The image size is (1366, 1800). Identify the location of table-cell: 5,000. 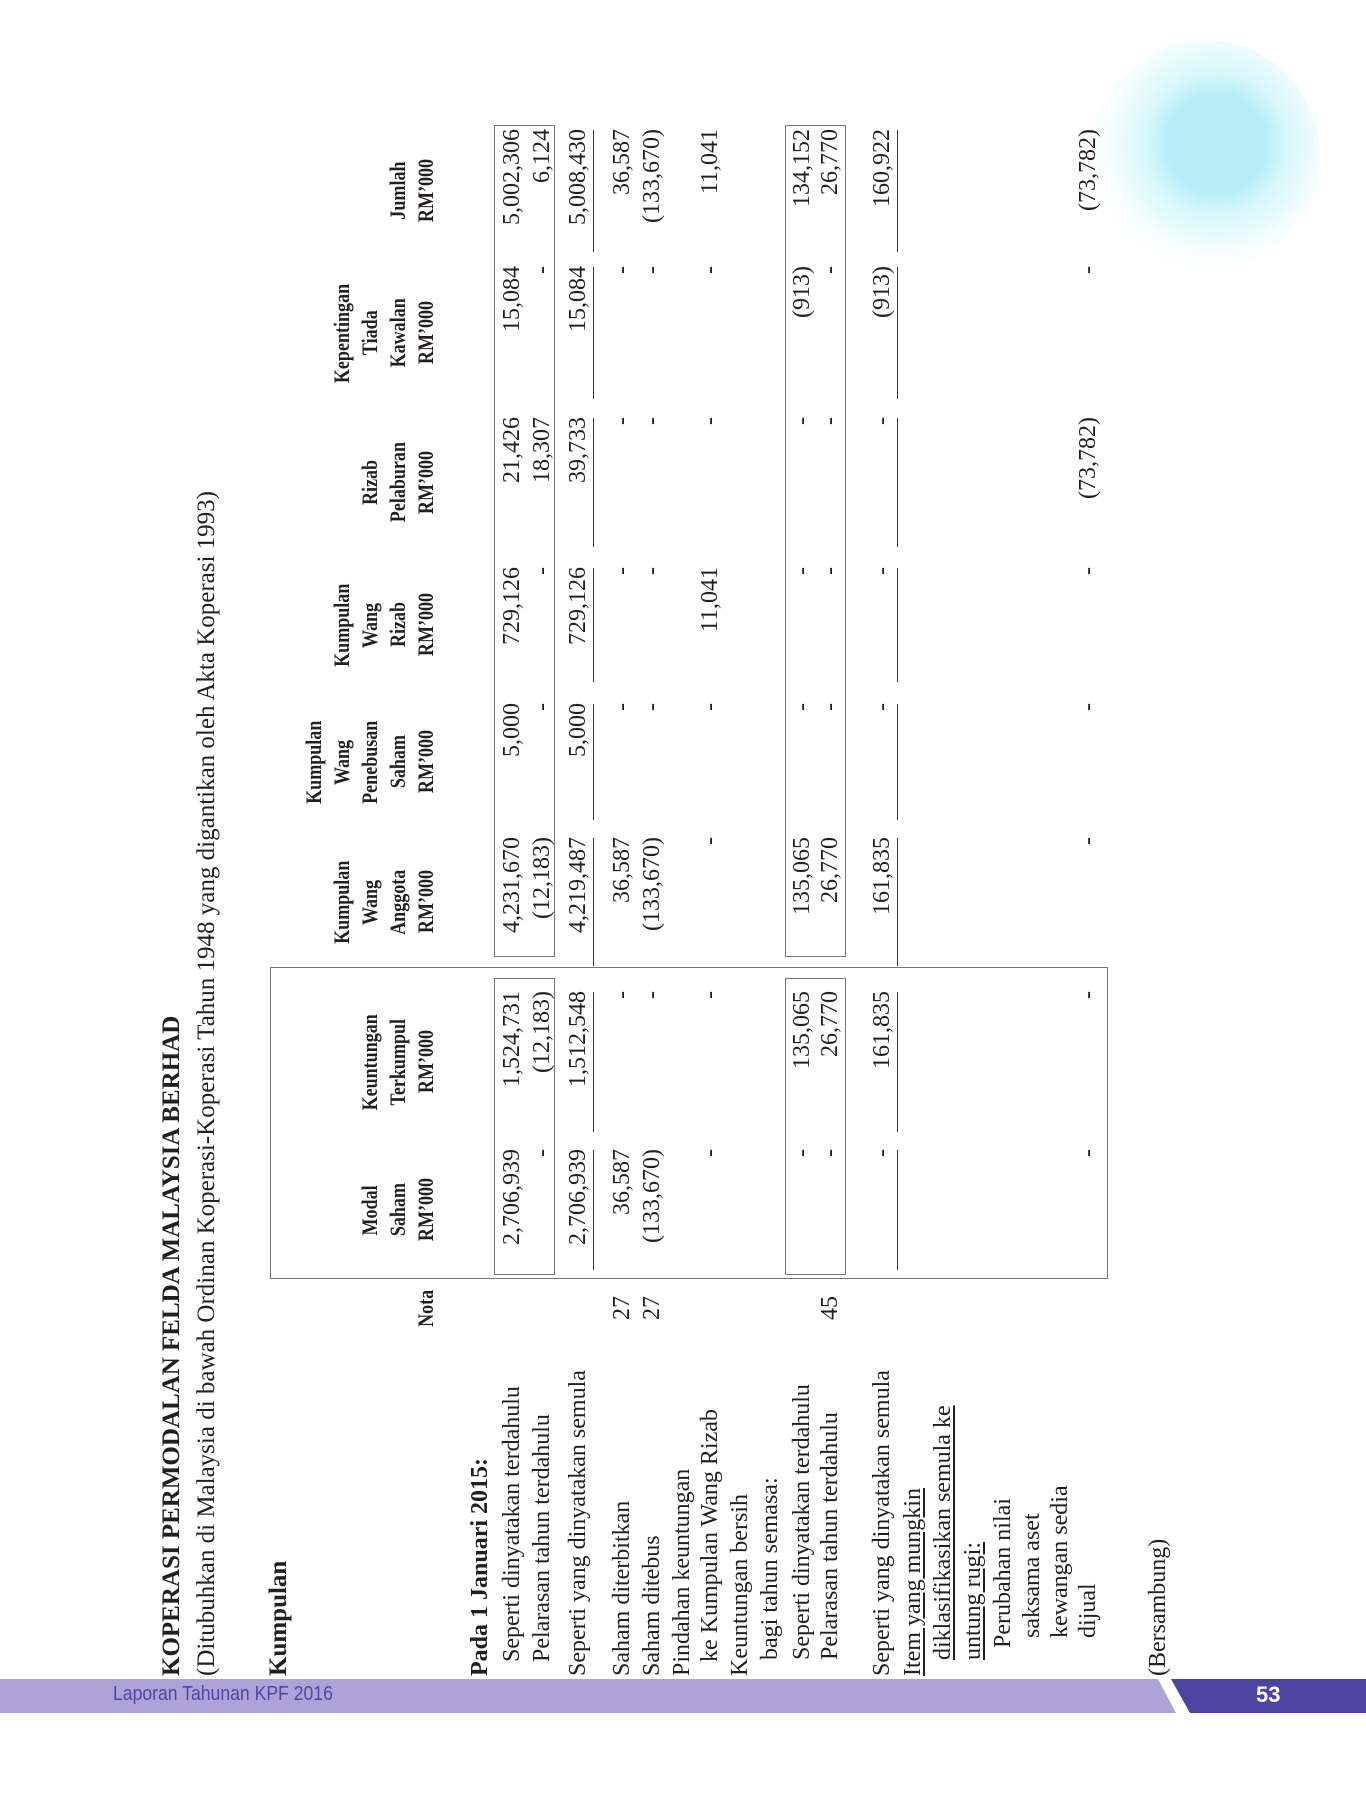
(578, 730).